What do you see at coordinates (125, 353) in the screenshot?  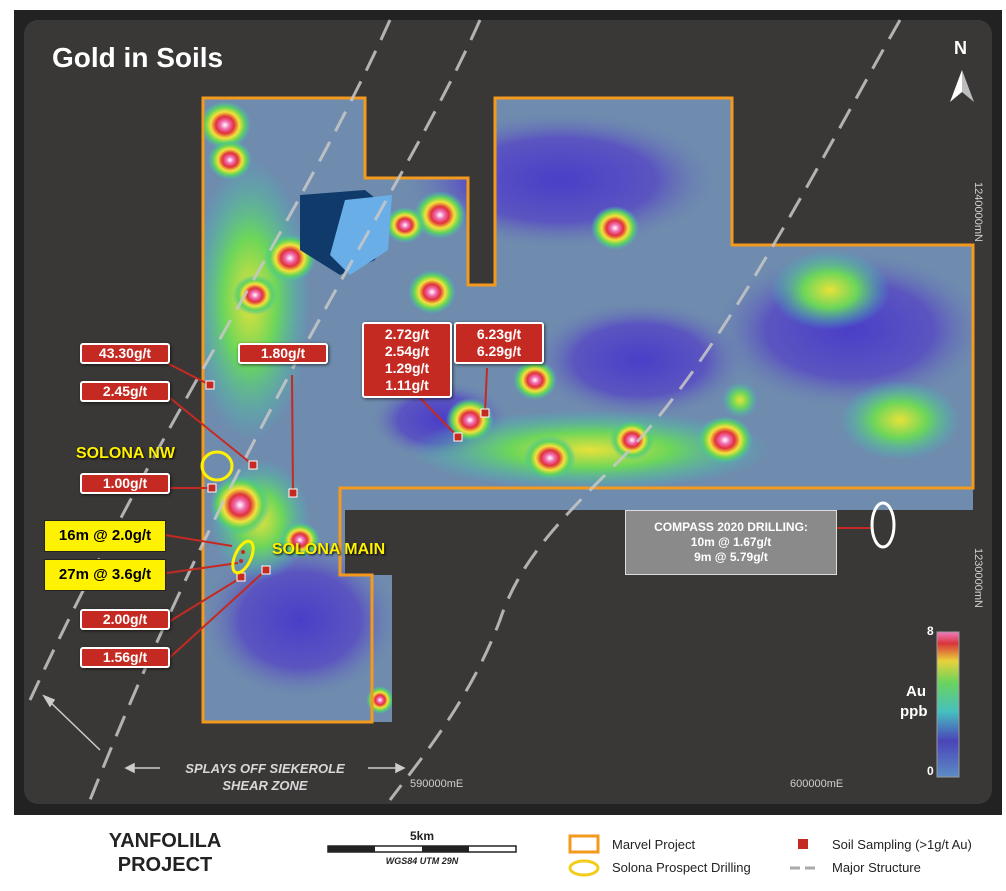 I see `sample-callout: 43.30g/t` at bounding box center [125, 353].